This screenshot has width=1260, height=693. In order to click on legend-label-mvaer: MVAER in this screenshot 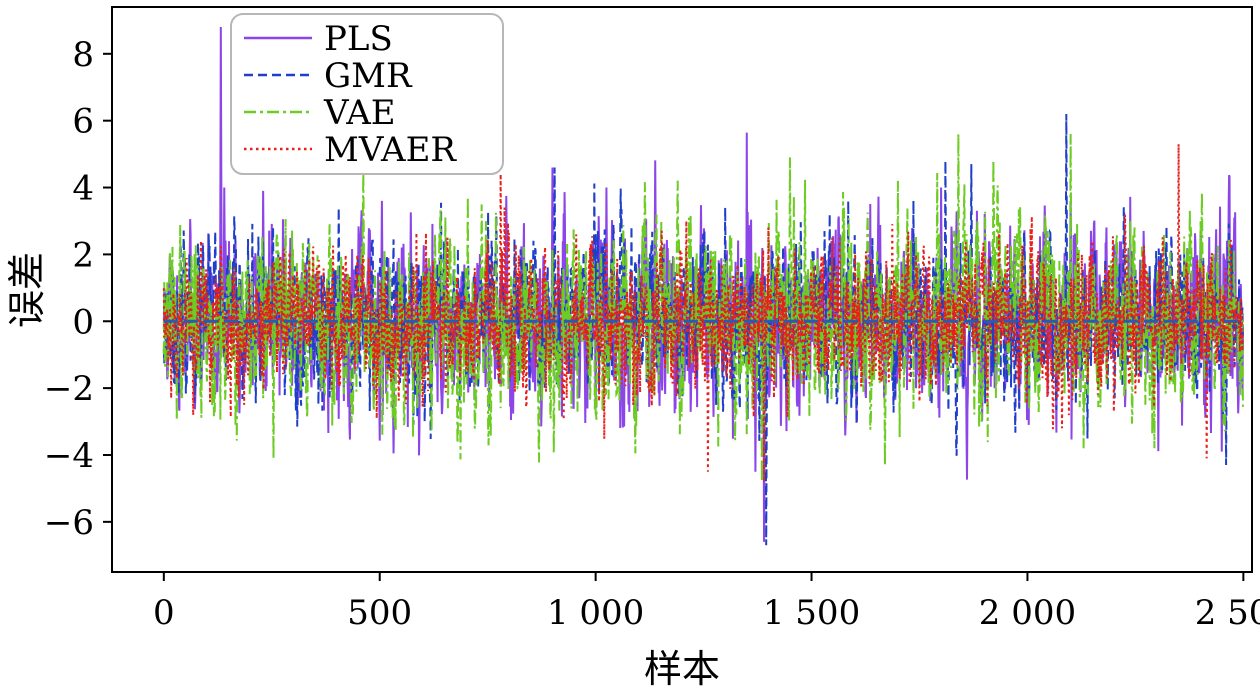, I will do `click(390, 150)`.